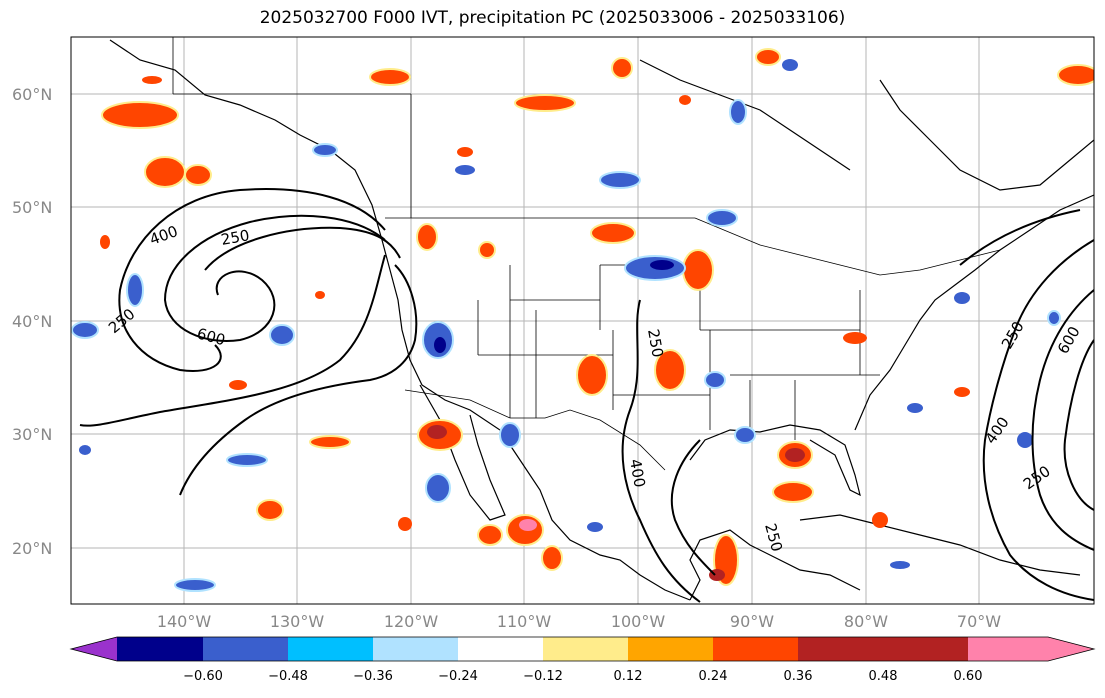  Describe the element at coordinates (628, 676) in the screenshot. I see `colorbar-tick-label: 0.12` at that location.